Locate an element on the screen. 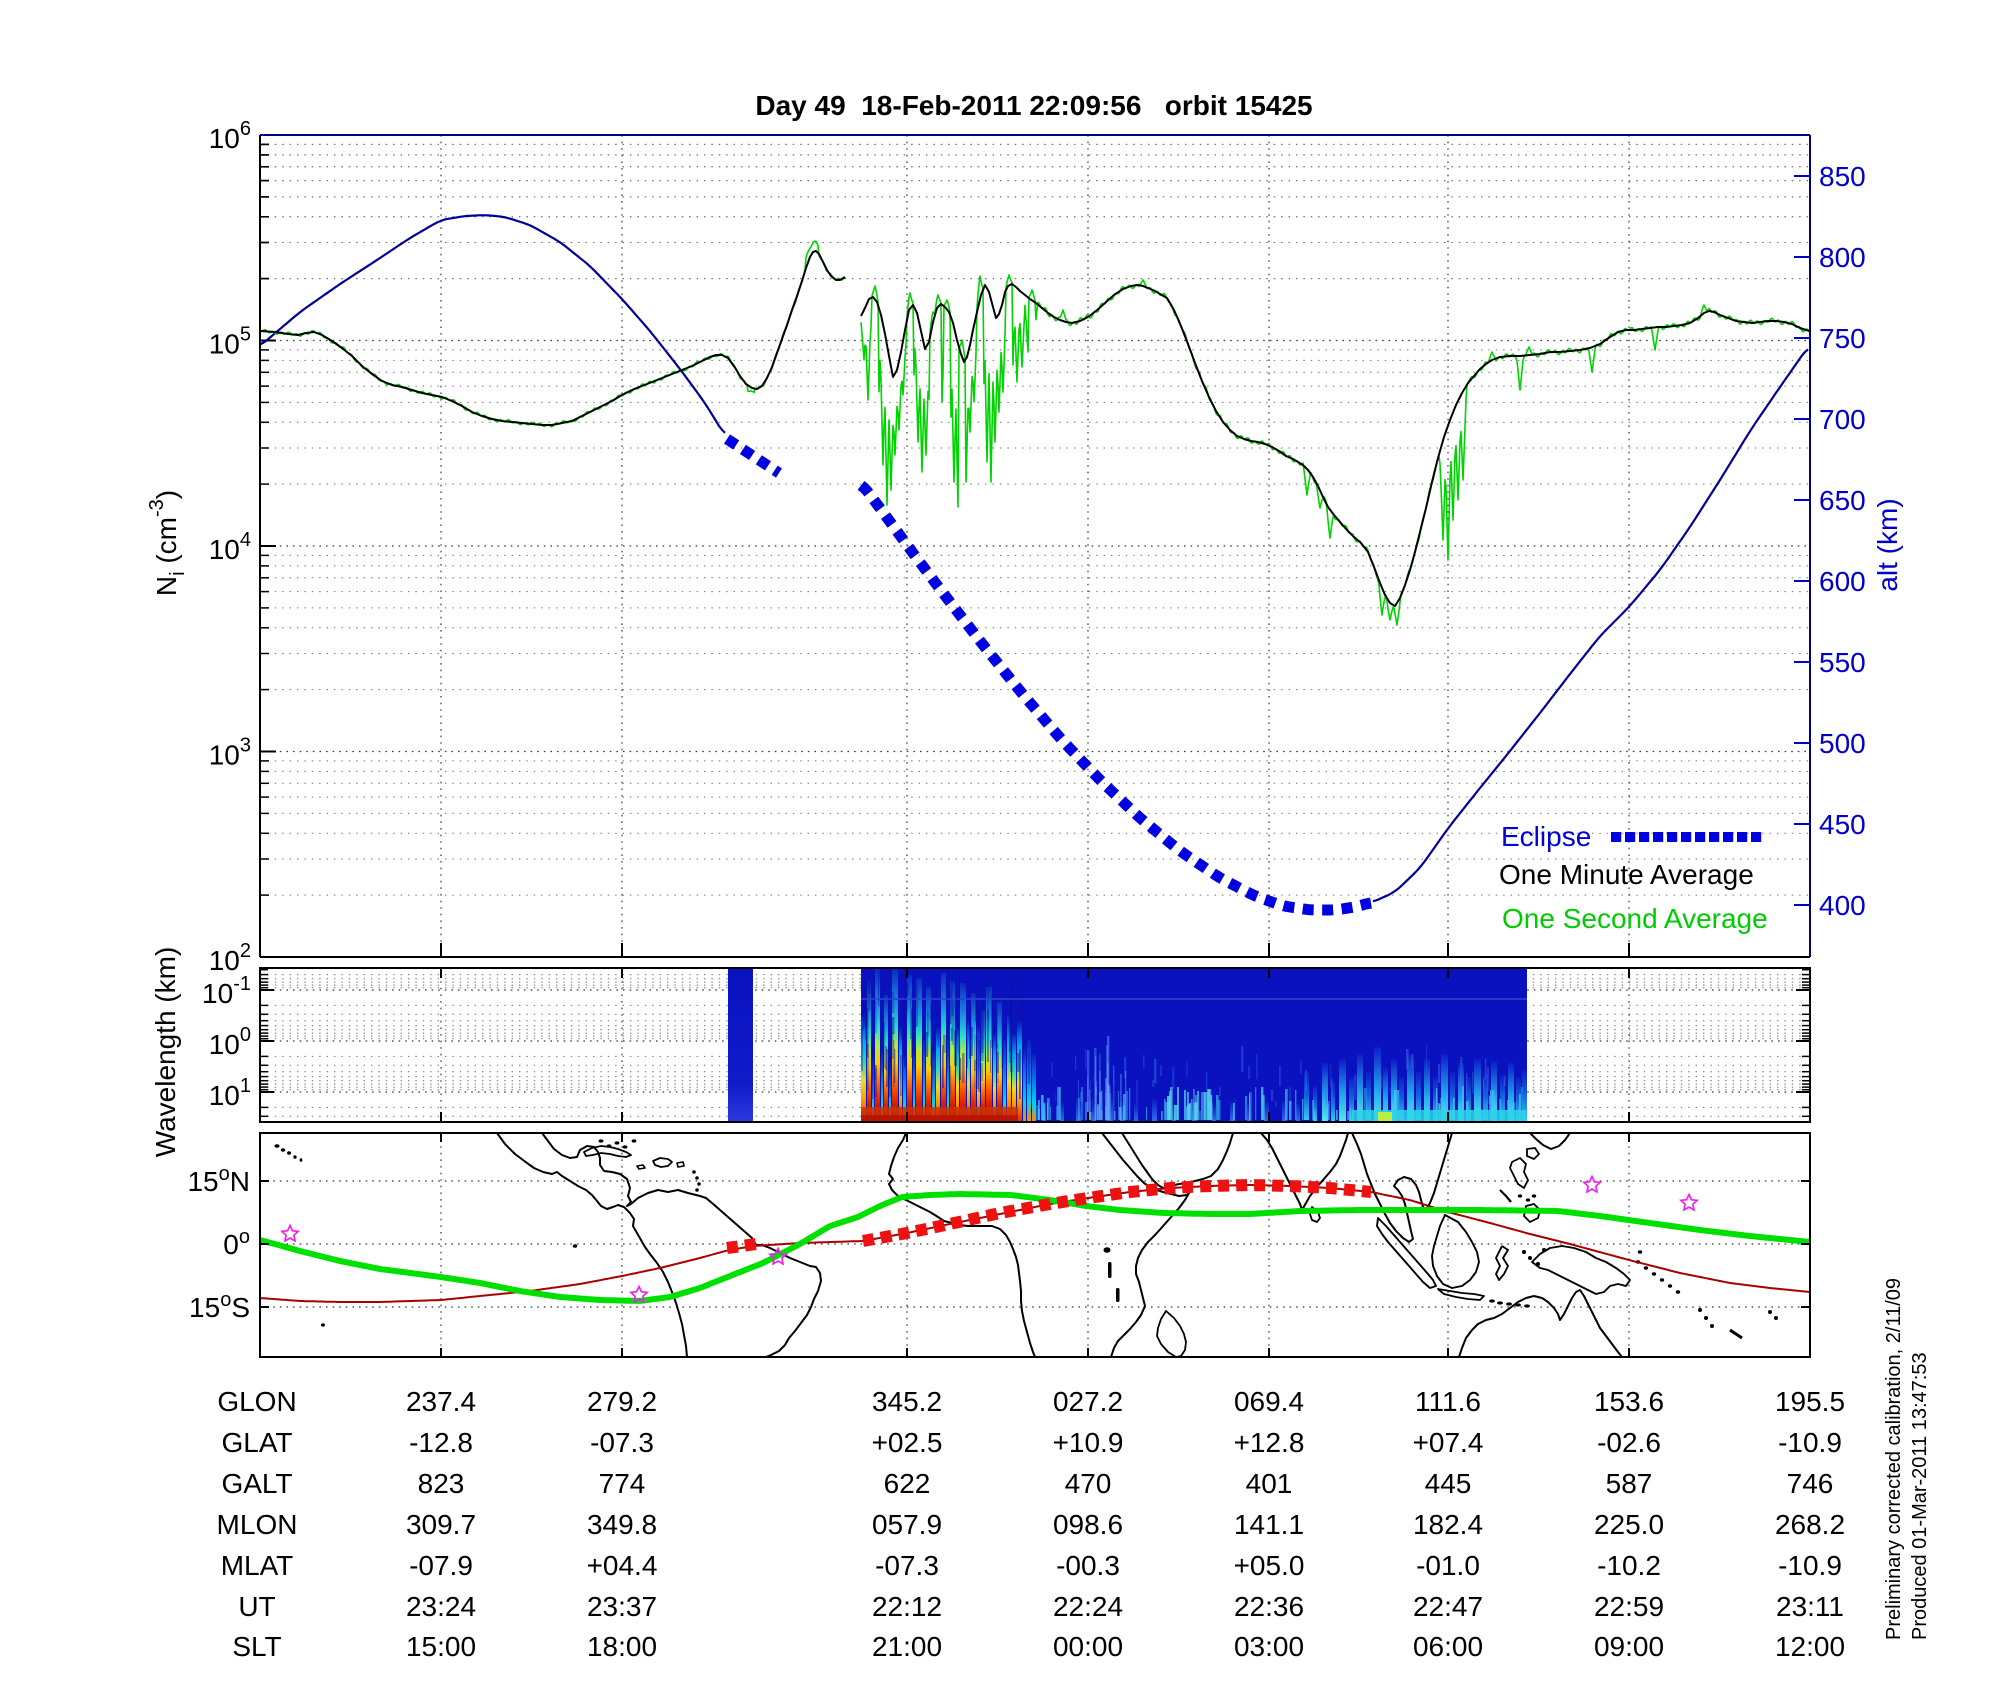 Image resolution: width=2000 pixels, height=1700 pixels. svg-text: 550 is located at coordinates (1842, 662).